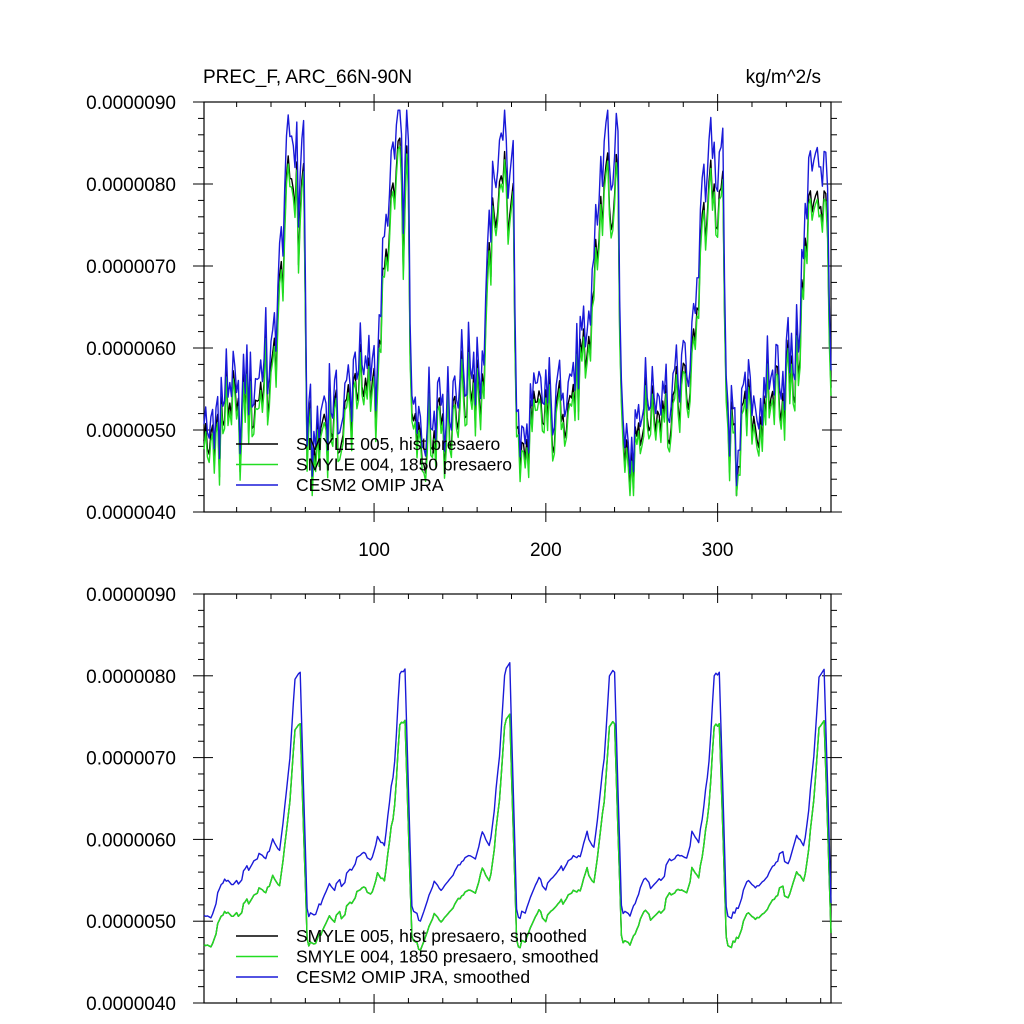  What do you see at coordinates (413, 977) in the screenshot?
I see `legend-label-3: CESM2 OMIP JRA, smoothed` at bounding box center [413, 977].